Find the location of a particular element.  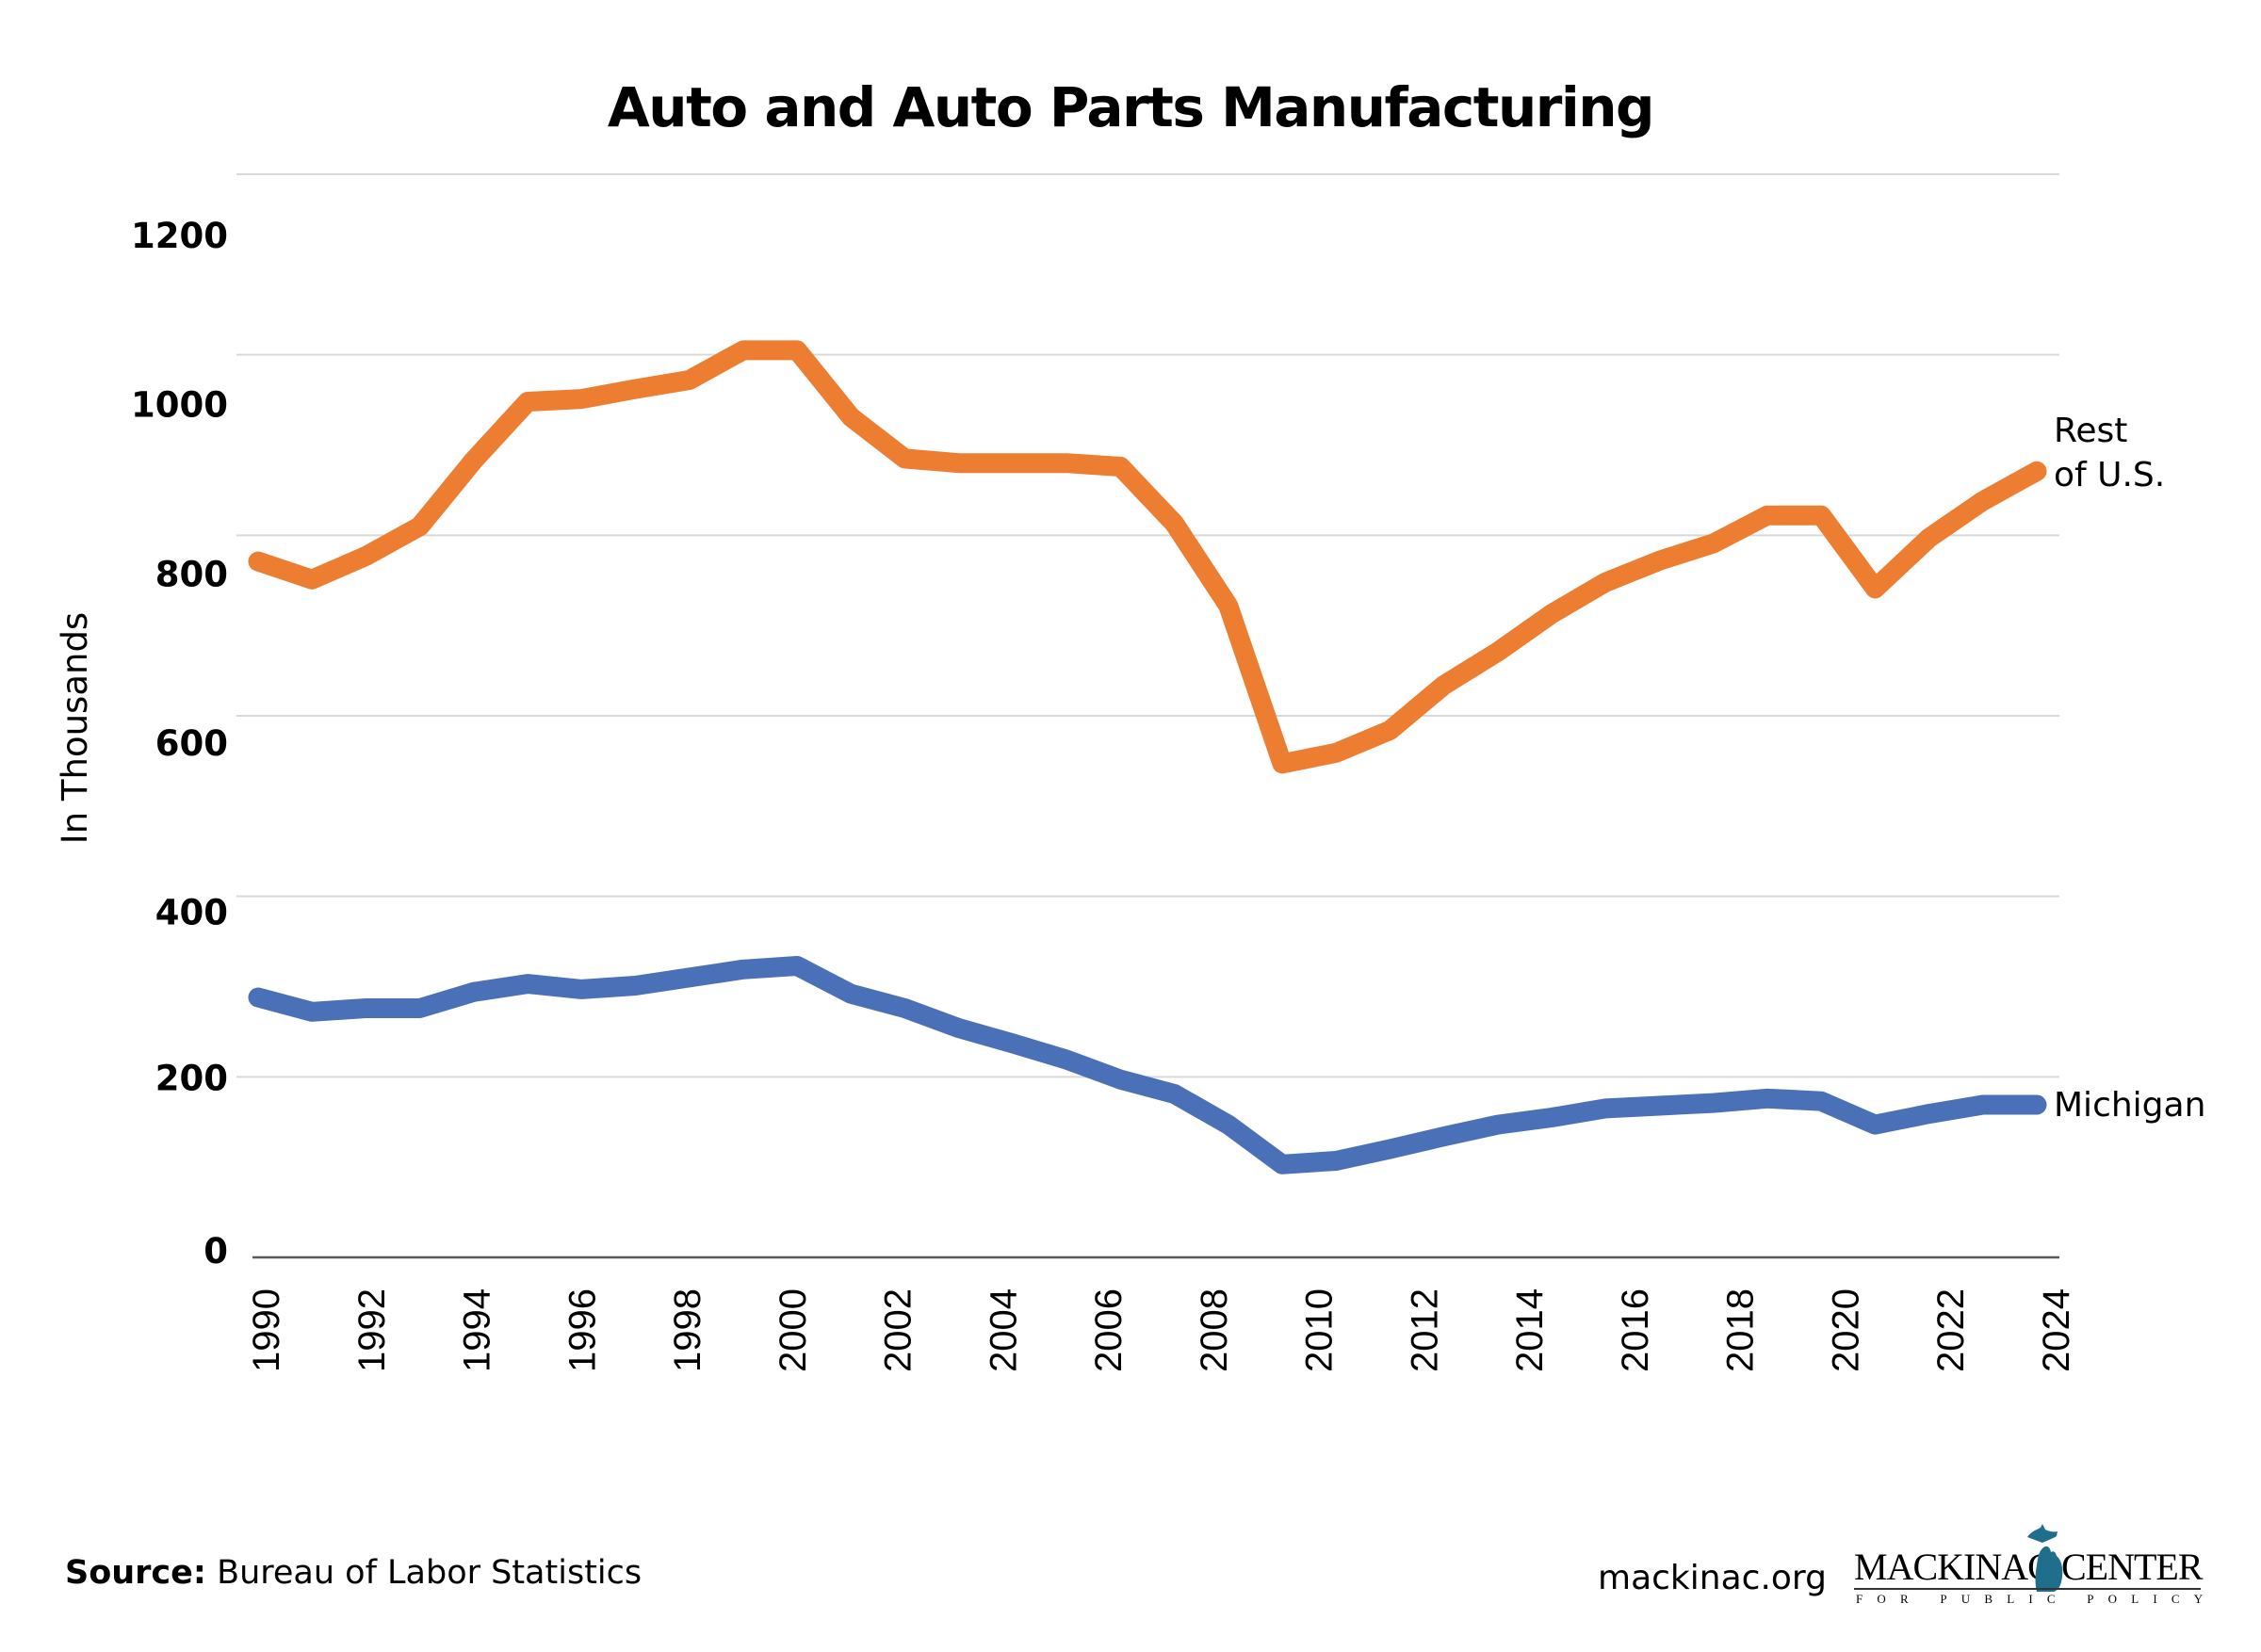

series-label: Michigan is located at coordinates (2129, 1105).